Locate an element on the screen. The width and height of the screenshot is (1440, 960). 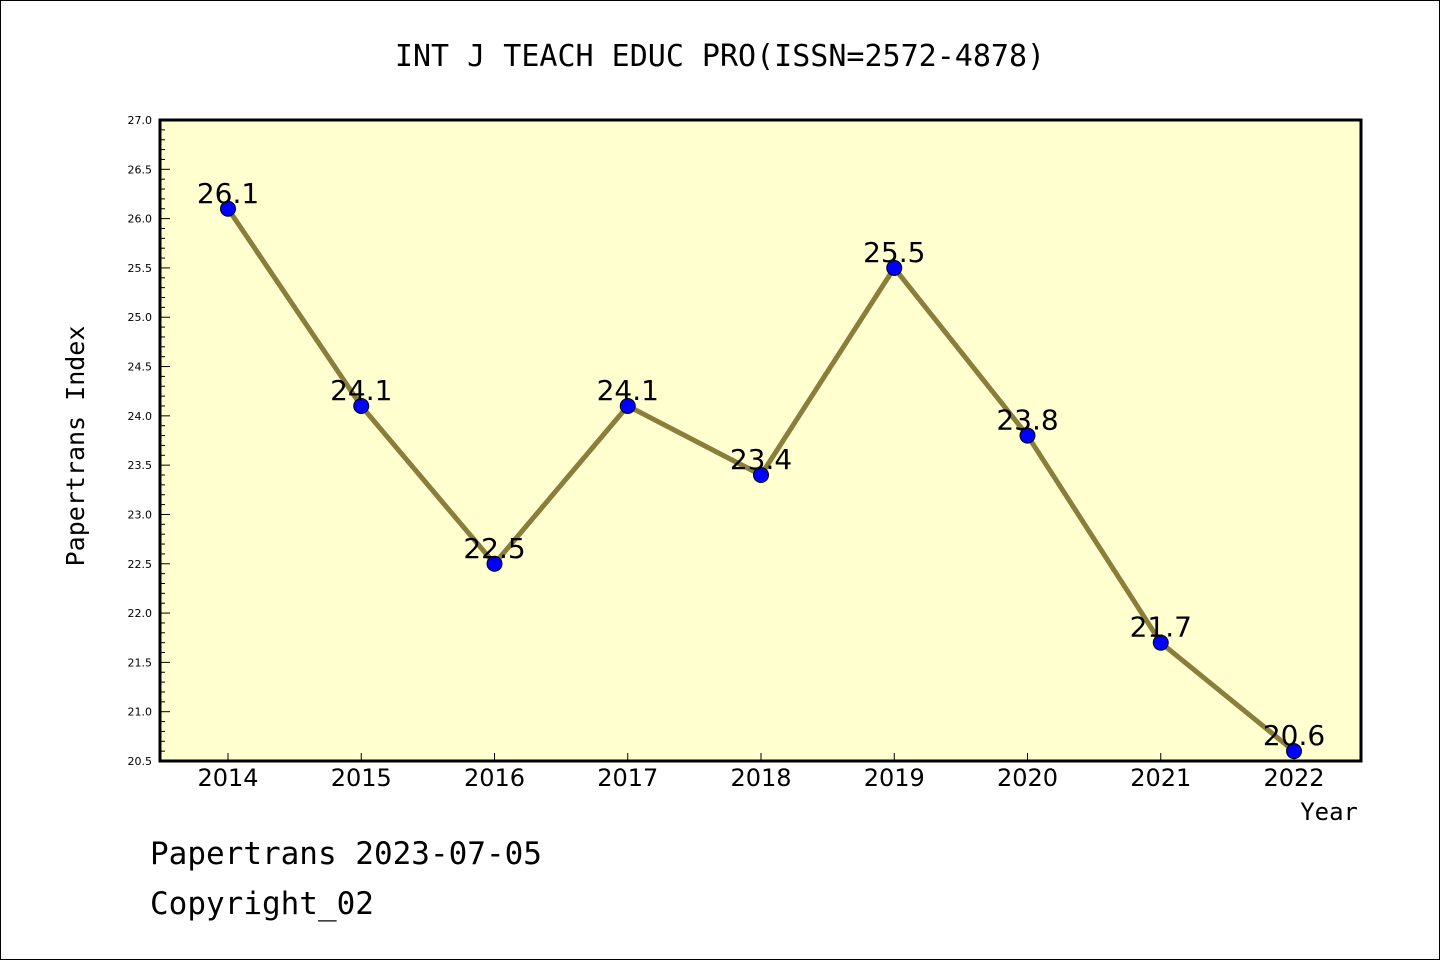
y-tick-label: 27.0 is located at coordinates (140, 120).